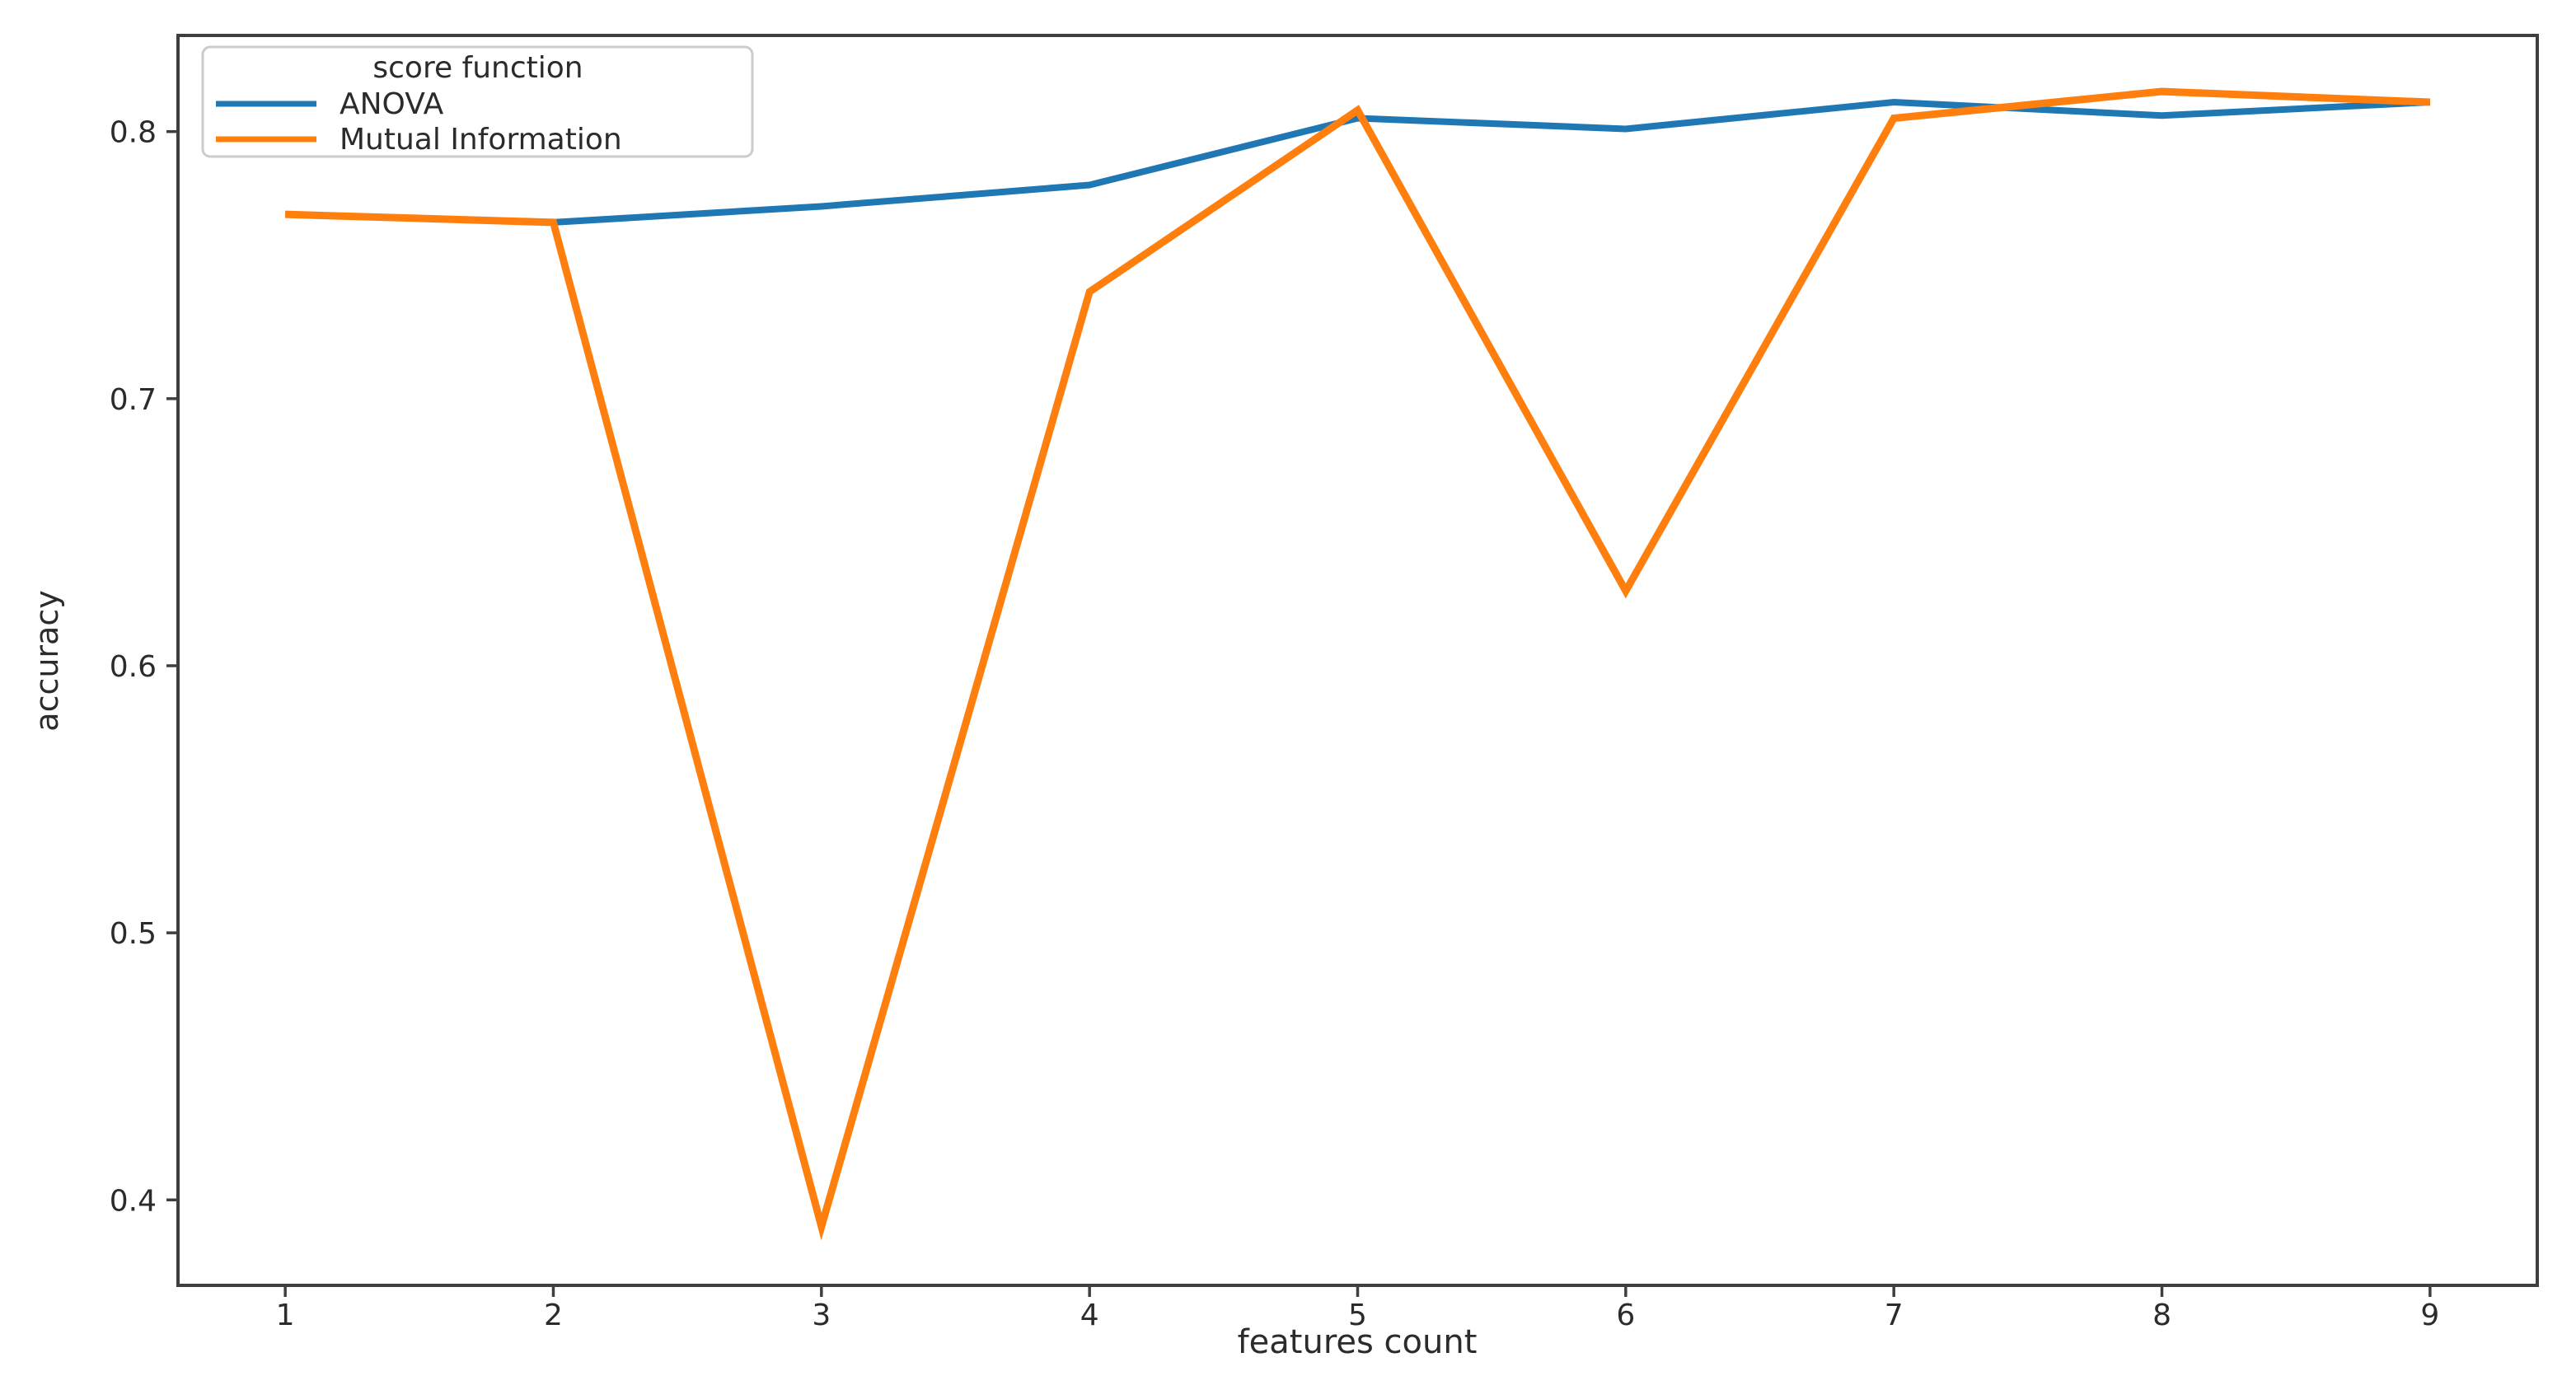 Image resolution: width=2576 pixels, height=1376 pixels. Describe the element at coordinates (821, 1315) in the screenshot. I see `x-tick-label: 3` at that location.